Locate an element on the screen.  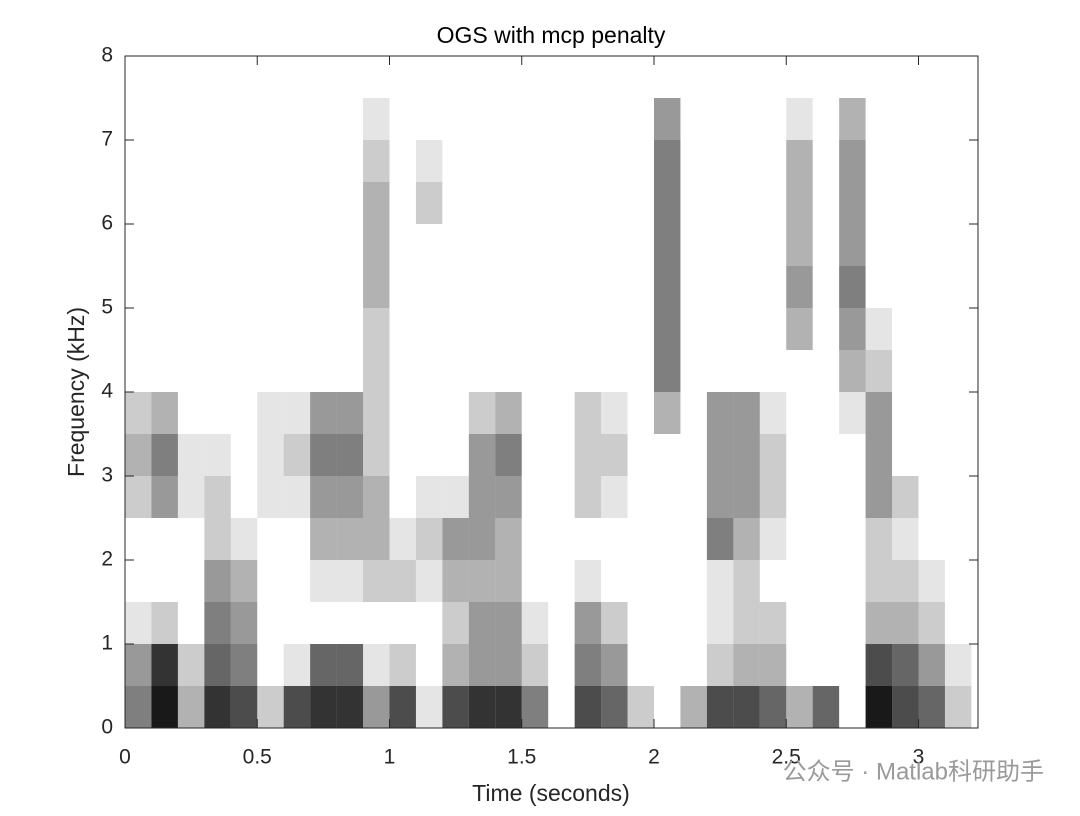
y-tick-label: 3 is located at coordinates (107, 475).